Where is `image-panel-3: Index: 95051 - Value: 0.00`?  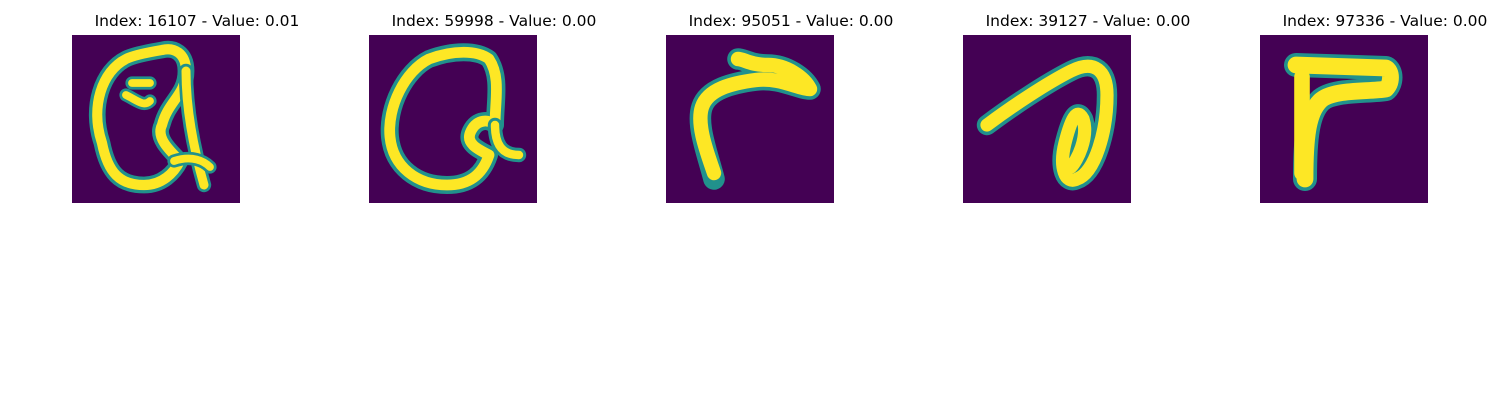 image-panel-3: Index: 95051 - Value: 0.00 is located at coordinates (791, 105).